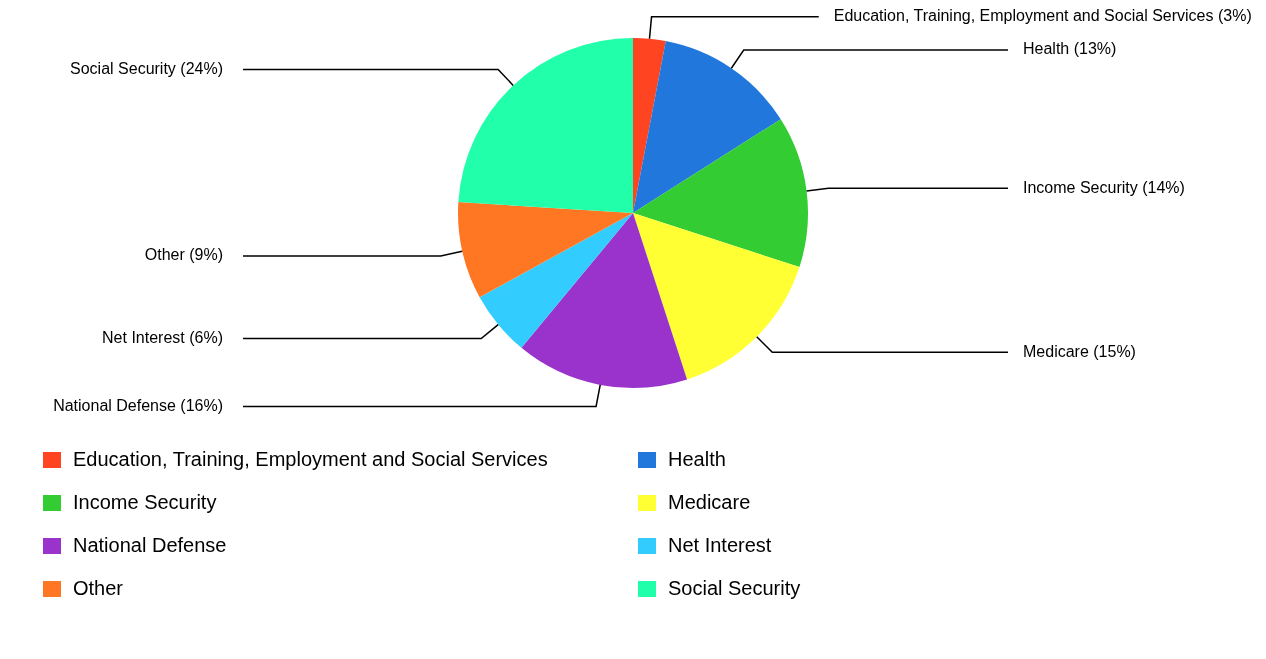  Describe the element at coordinates (1104, 187) in the screenshot. I see `category-label: Income Security (14%)` at that location.